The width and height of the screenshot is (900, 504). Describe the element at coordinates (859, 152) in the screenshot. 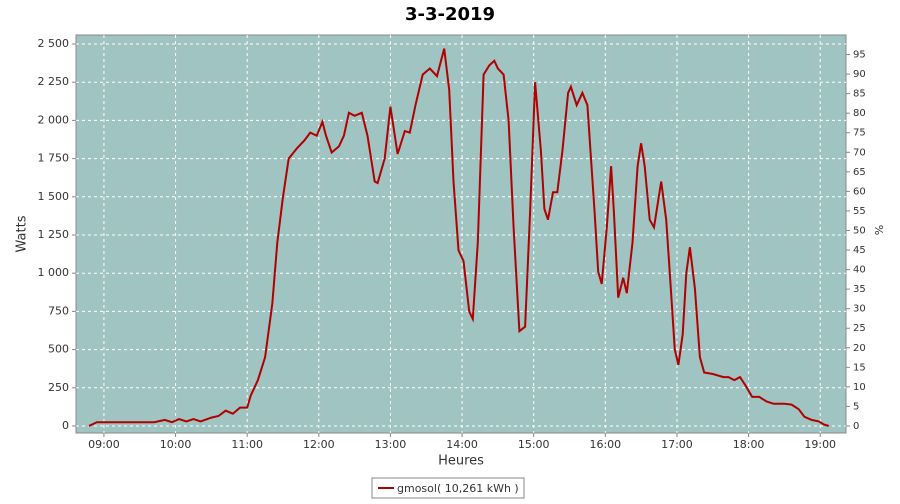

I see `y2-tick-label: 70` at that location.